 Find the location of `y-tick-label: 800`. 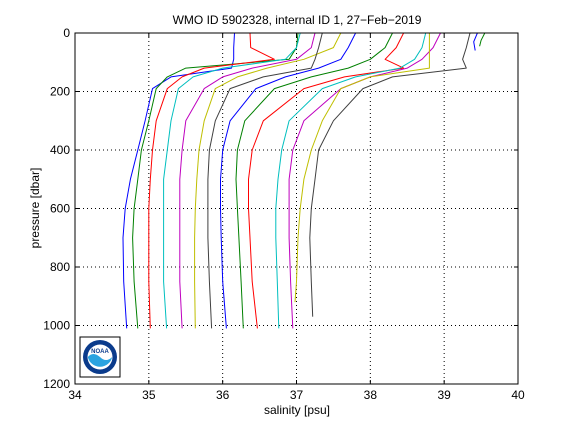

y-tick-label: 800 is located at coordinates (60, 267).